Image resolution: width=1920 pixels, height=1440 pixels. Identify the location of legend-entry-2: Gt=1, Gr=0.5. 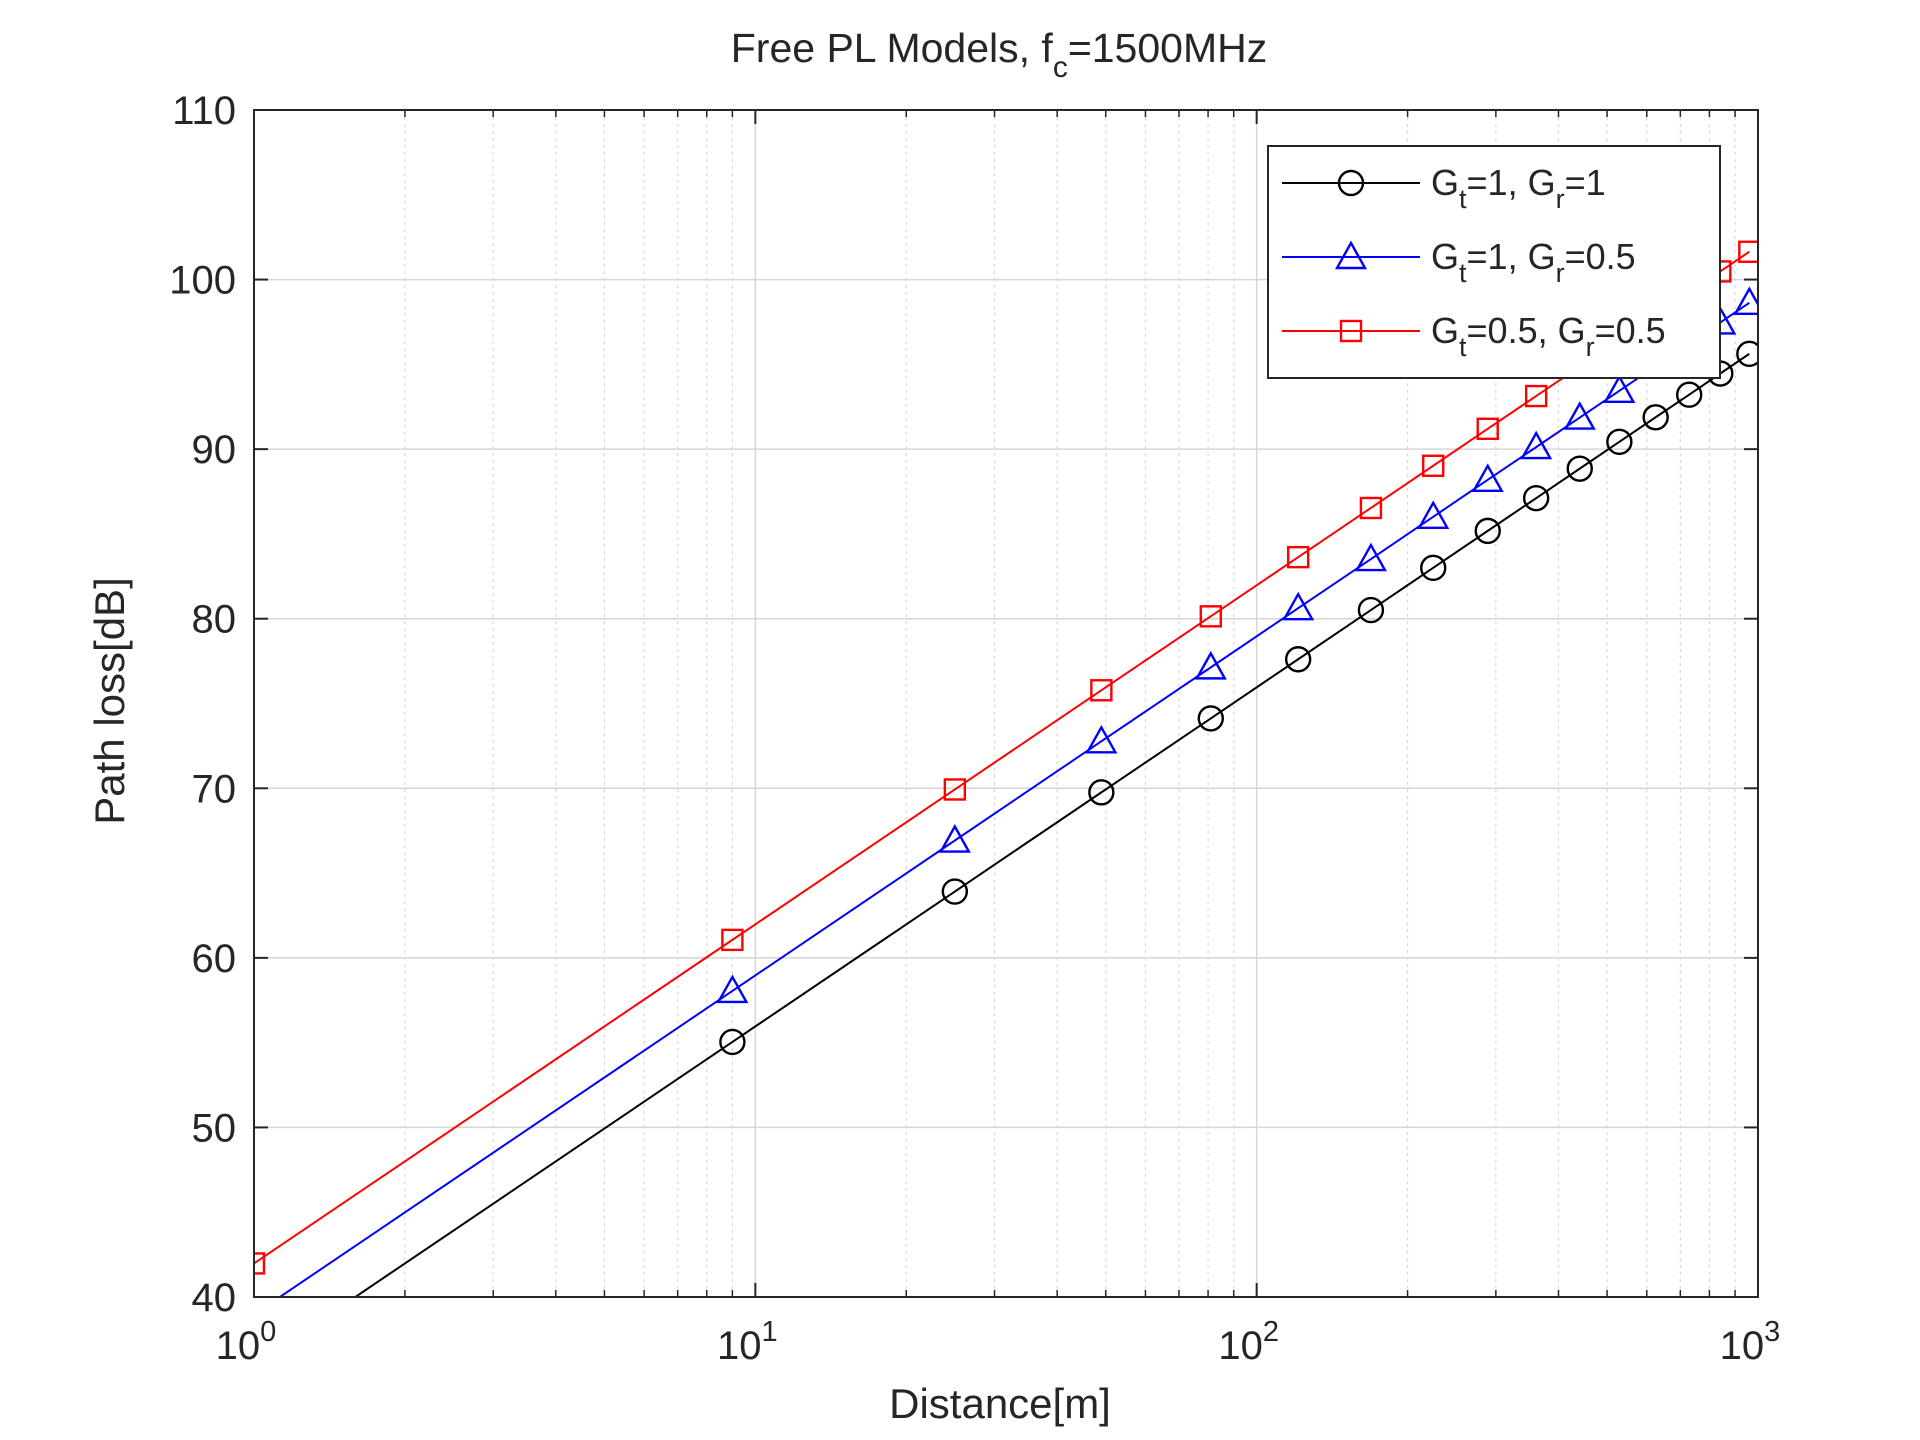
(1459, 262).